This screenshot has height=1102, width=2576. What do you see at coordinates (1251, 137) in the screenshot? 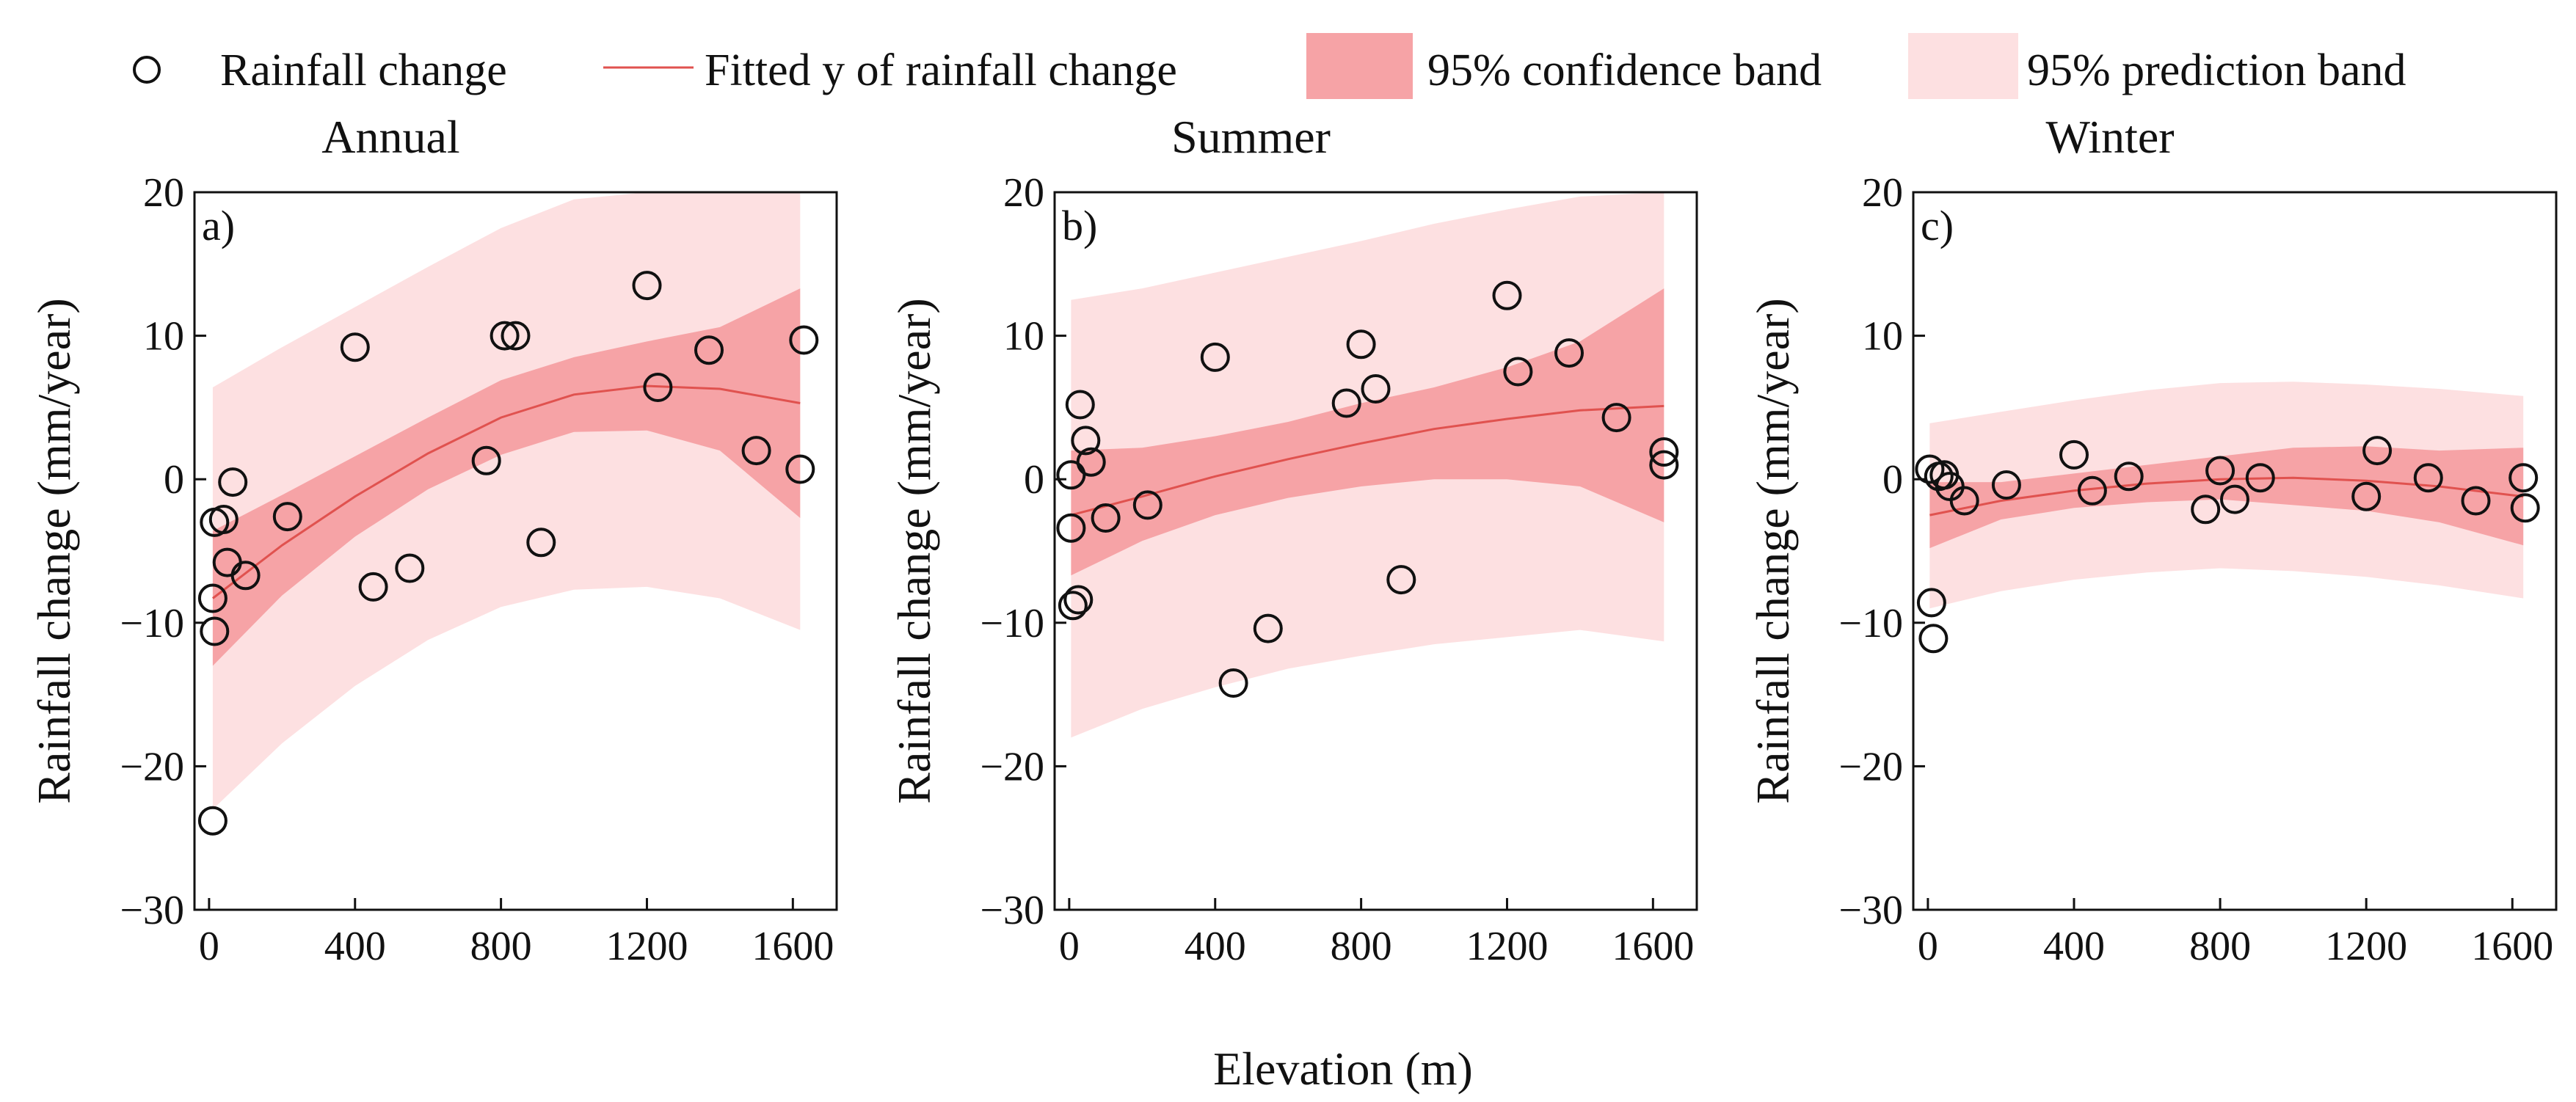
I see `panel-title: Summer` at bounding box center [1251, 137].